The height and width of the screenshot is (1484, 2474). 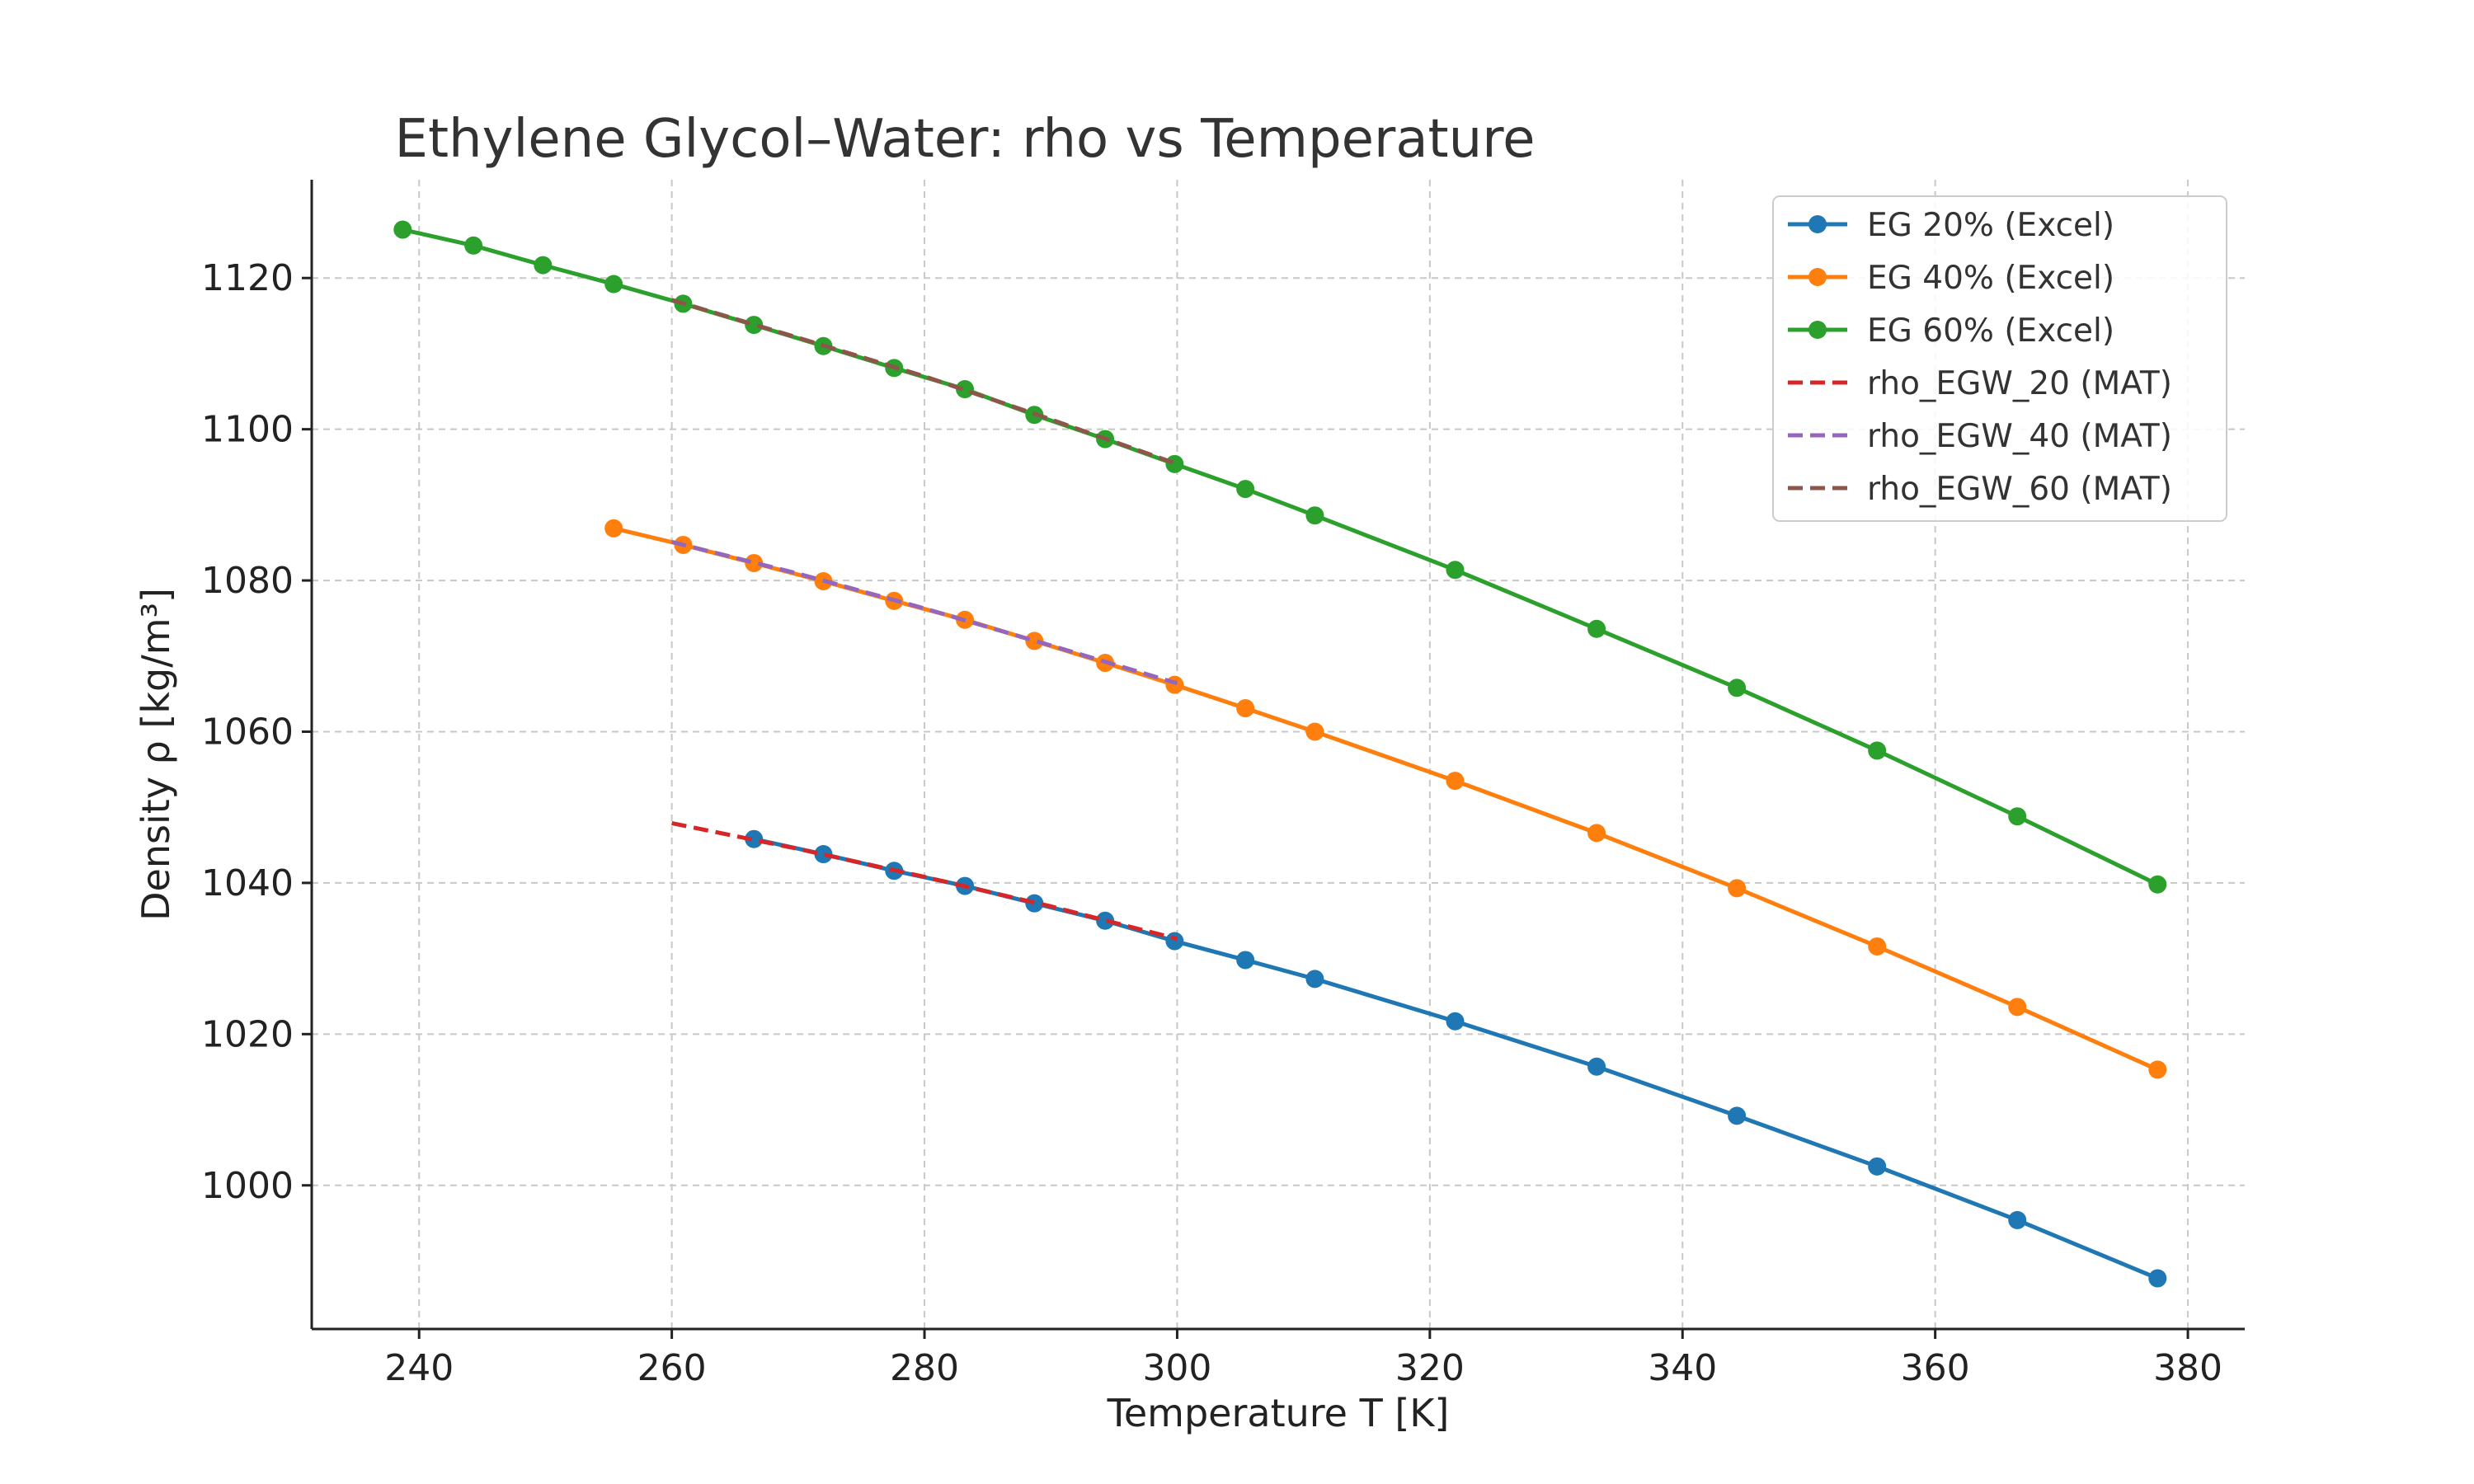 I want to click on x-tick-label: 240, so click(x=419, y=1368).